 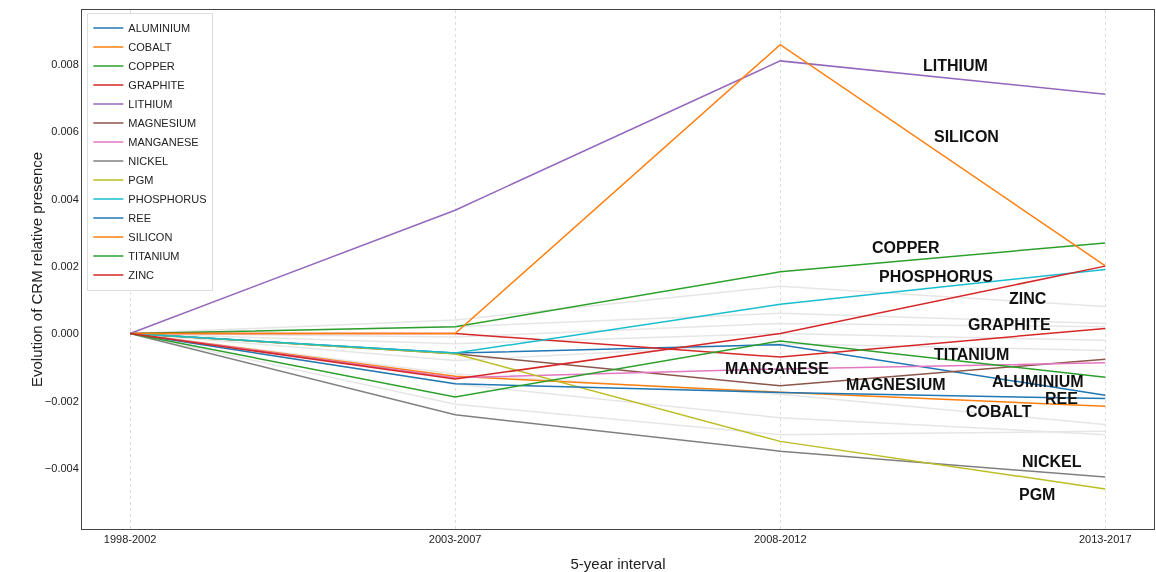 I want to click on x-tick-label: 2008-2012, so click(x=780, y=539).